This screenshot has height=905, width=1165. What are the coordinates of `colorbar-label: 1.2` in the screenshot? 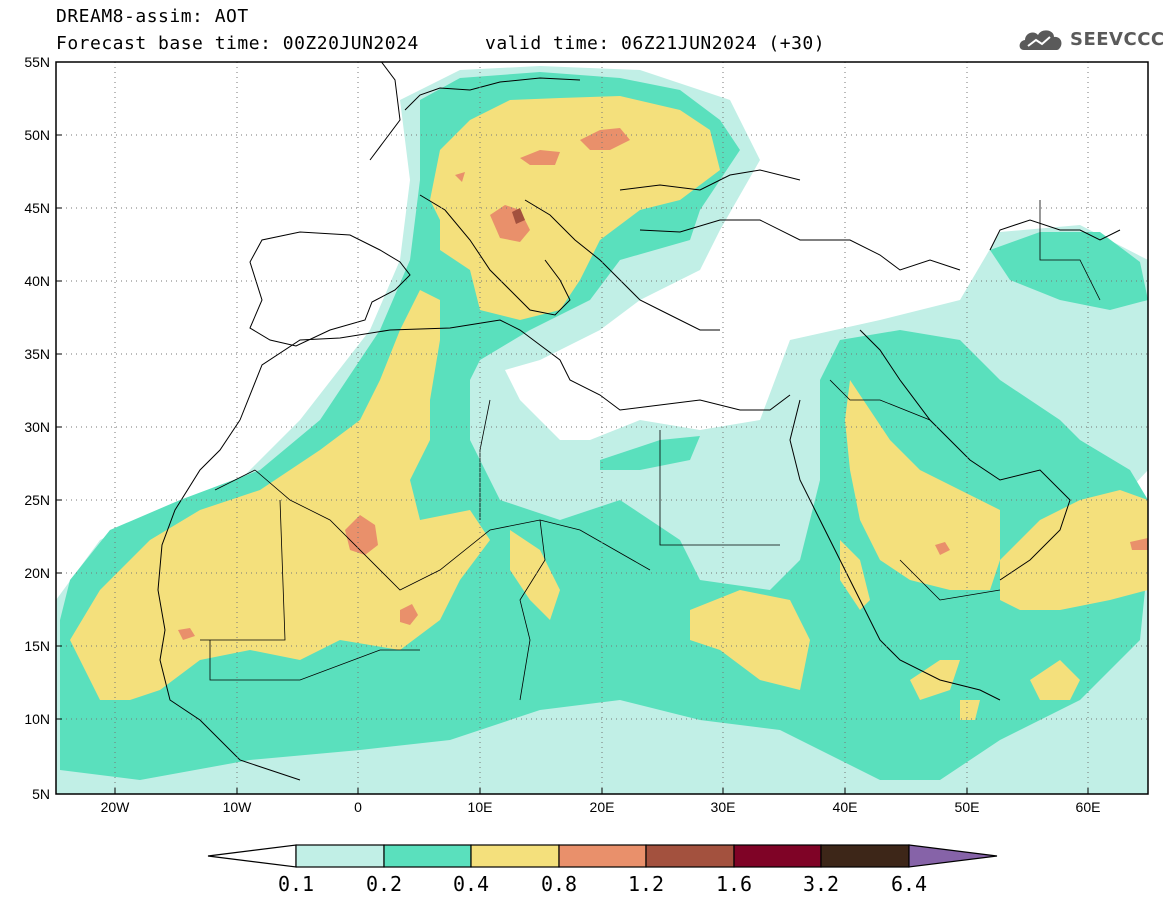 It's located at (646, 884).